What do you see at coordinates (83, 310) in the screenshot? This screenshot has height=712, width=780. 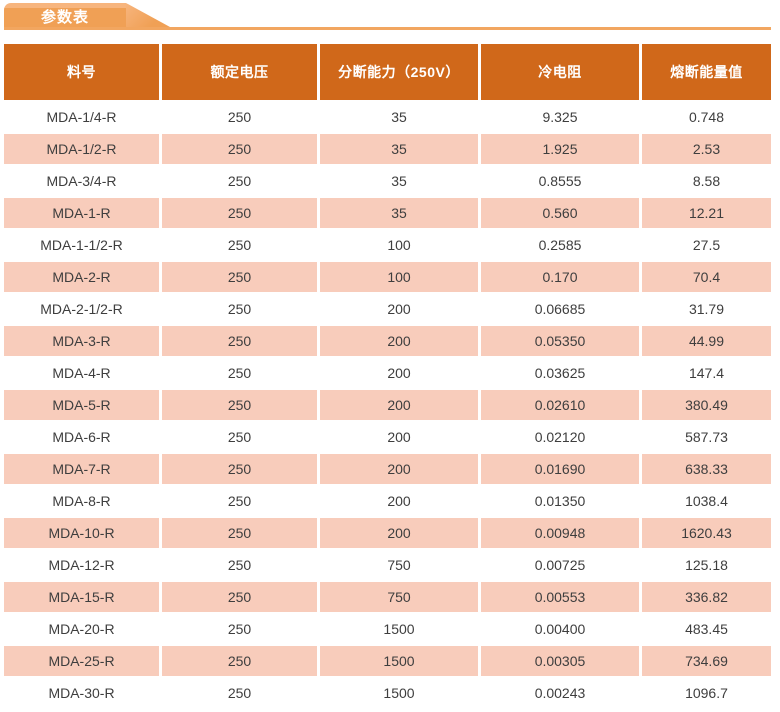 I see `table-cell: MDA-2-1/2-R` at bounding box center [83, 310].